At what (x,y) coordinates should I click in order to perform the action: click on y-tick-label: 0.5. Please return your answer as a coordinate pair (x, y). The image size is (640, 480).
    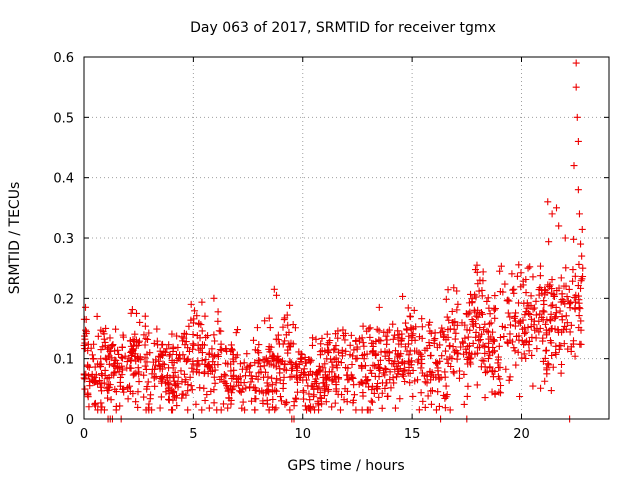
    Looking at the image, I should click on (63, 118).